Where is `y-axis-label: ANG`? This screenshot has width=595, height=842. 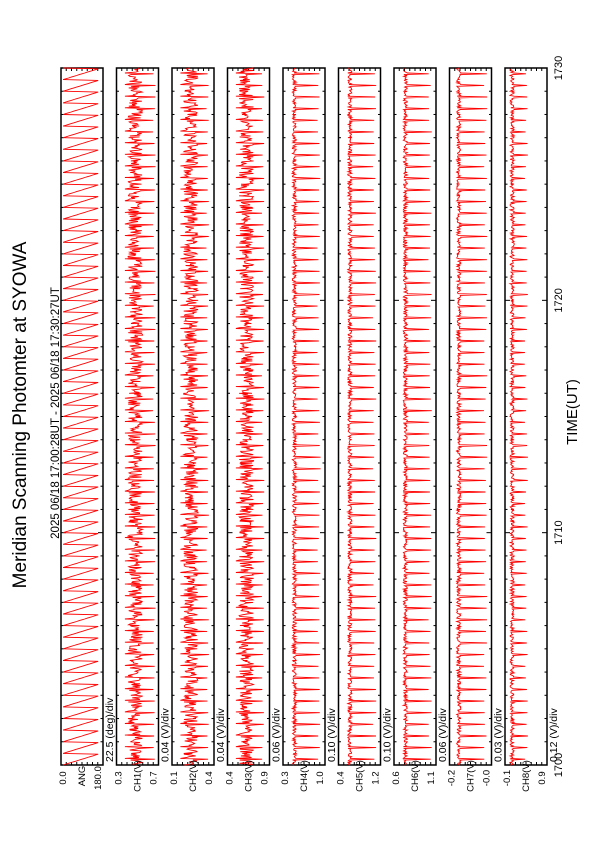 y-axis-label: ANG is located at coordinates (82, 776).